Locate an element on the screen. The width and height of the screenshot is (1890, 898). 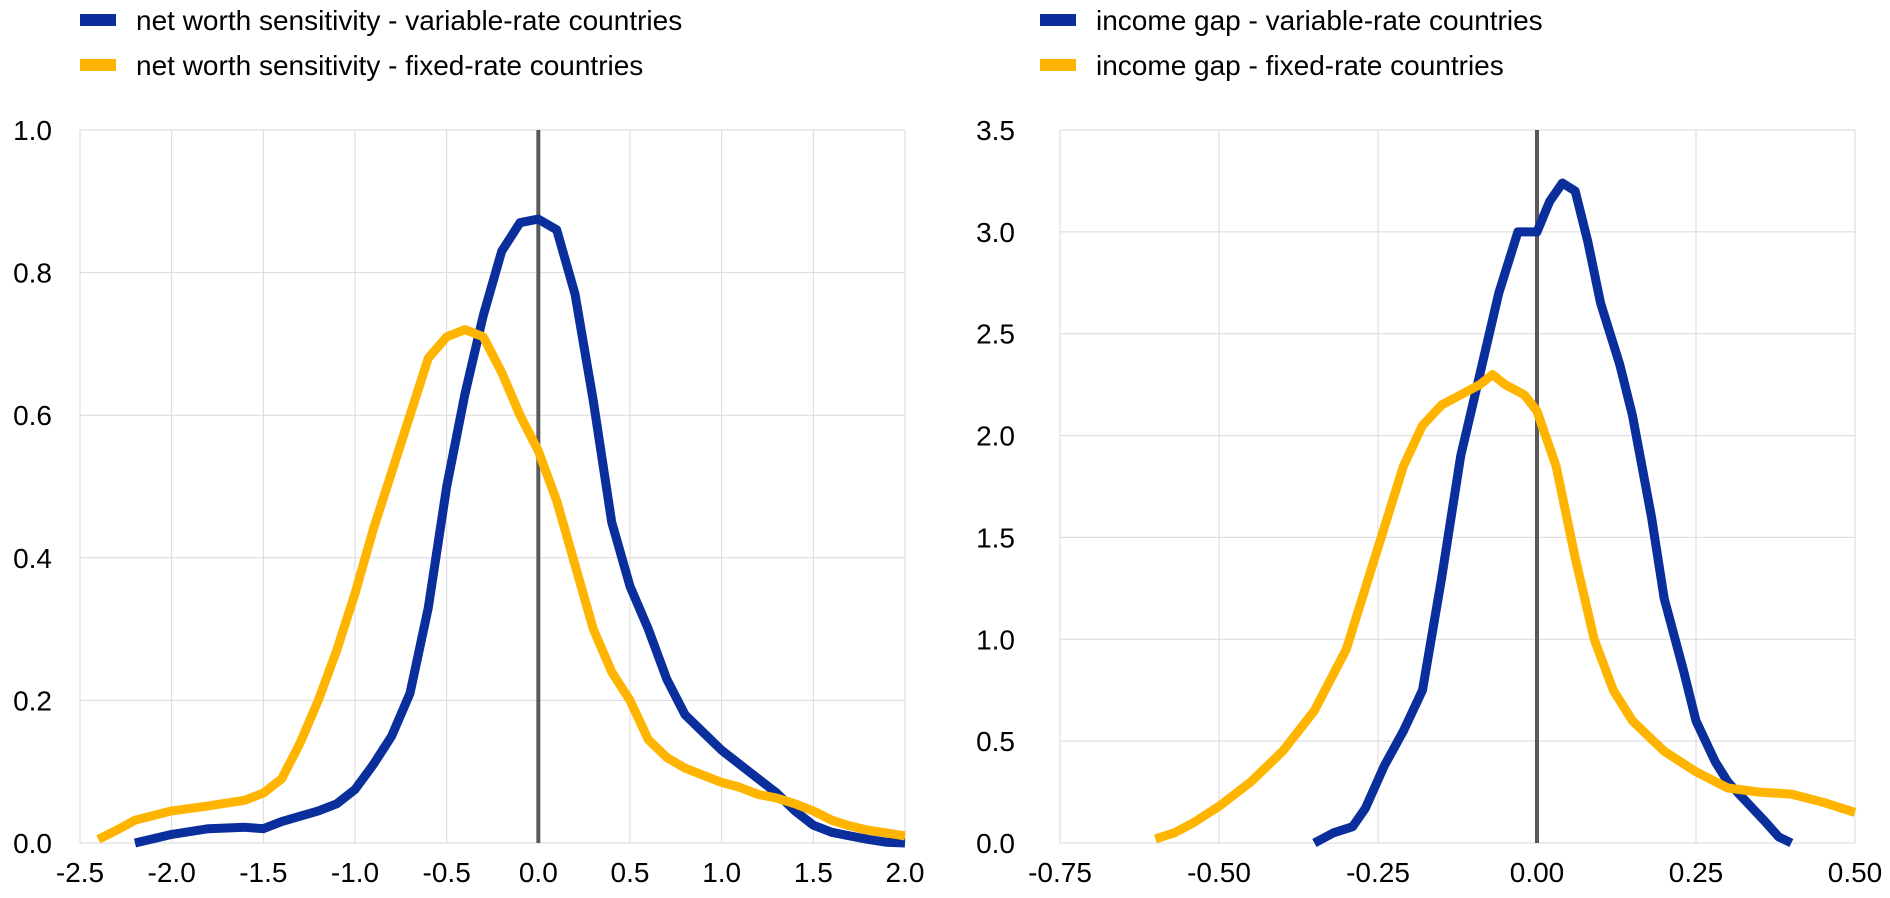
y-tick-label: 0.8 is located at coordinates (32, 273).